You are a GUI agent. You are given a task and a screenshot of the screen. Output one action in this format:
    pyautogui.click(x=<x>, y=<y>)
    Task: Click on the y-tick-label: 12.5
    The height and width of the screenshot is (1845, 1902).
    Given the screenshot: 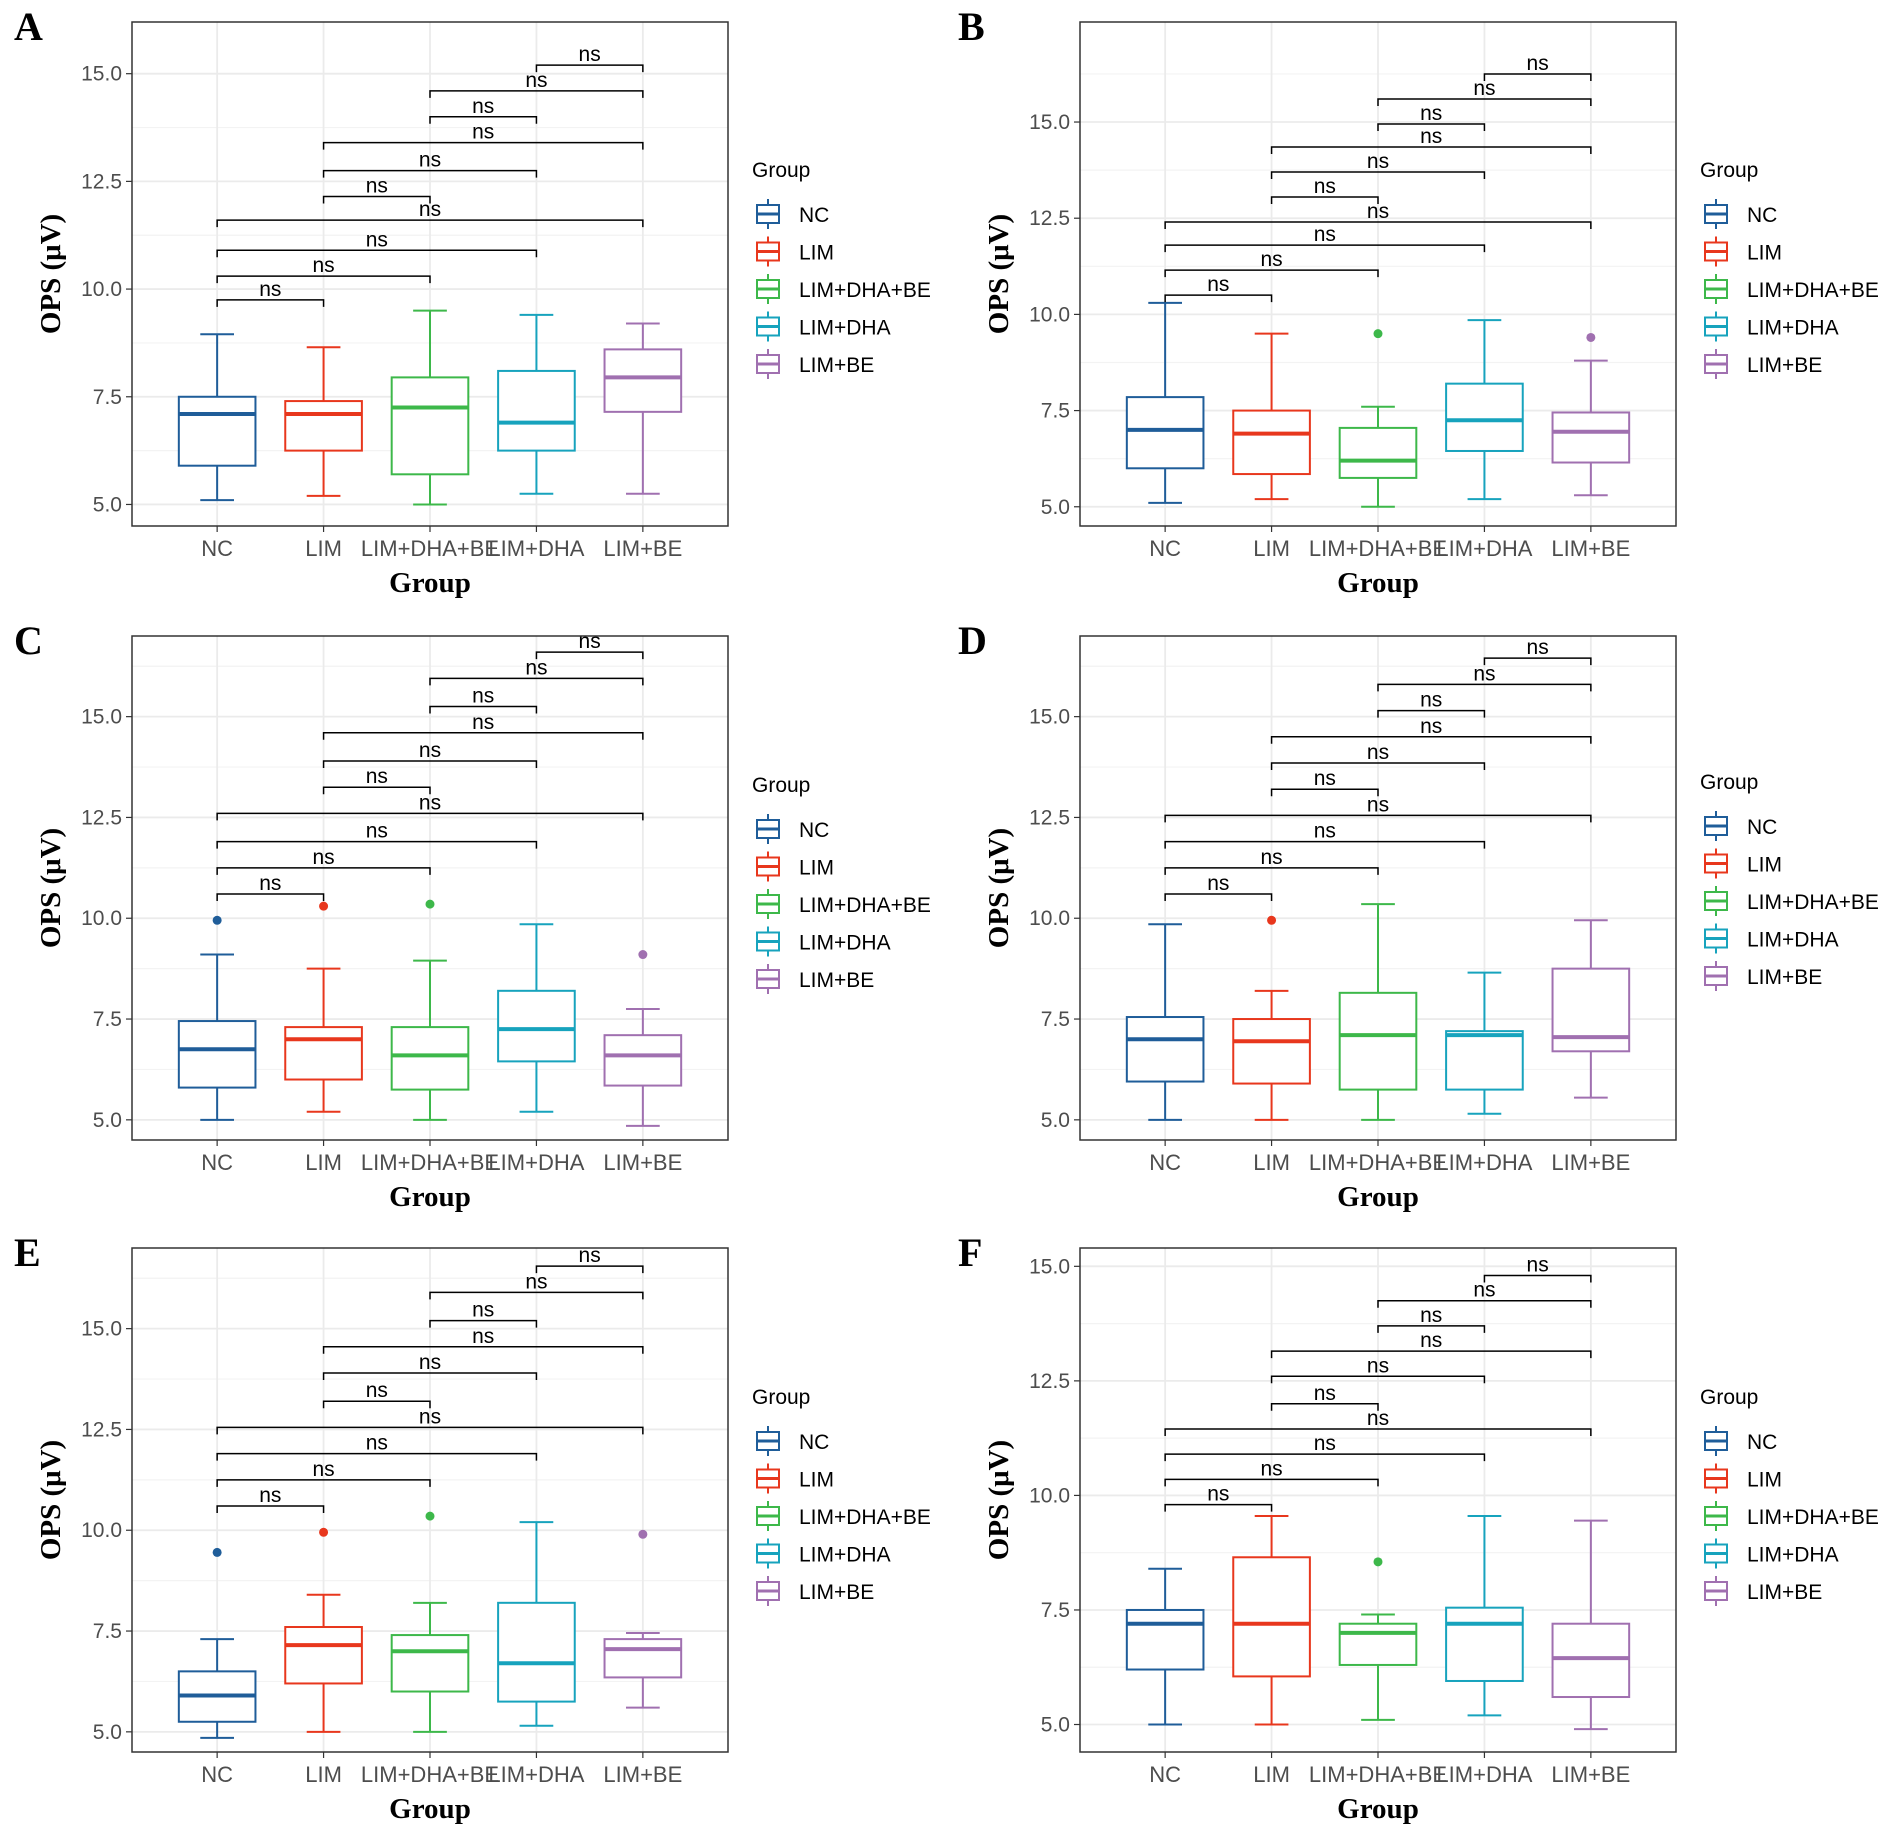 What is the action you would take?
    pyautogui.click(x=1049, y=1381)
    